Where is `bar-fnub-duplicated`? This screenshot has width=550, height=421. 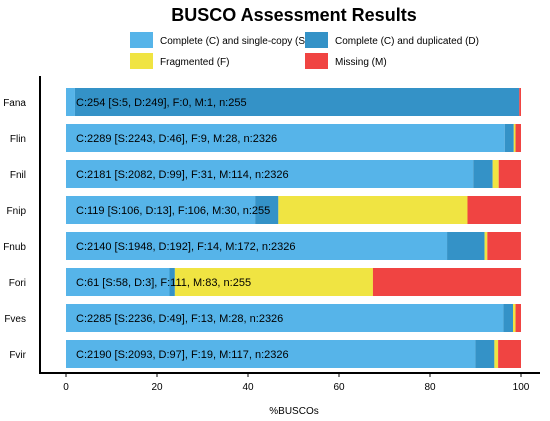 bar-fnub-duplicated is located at coordinates (466, 246).